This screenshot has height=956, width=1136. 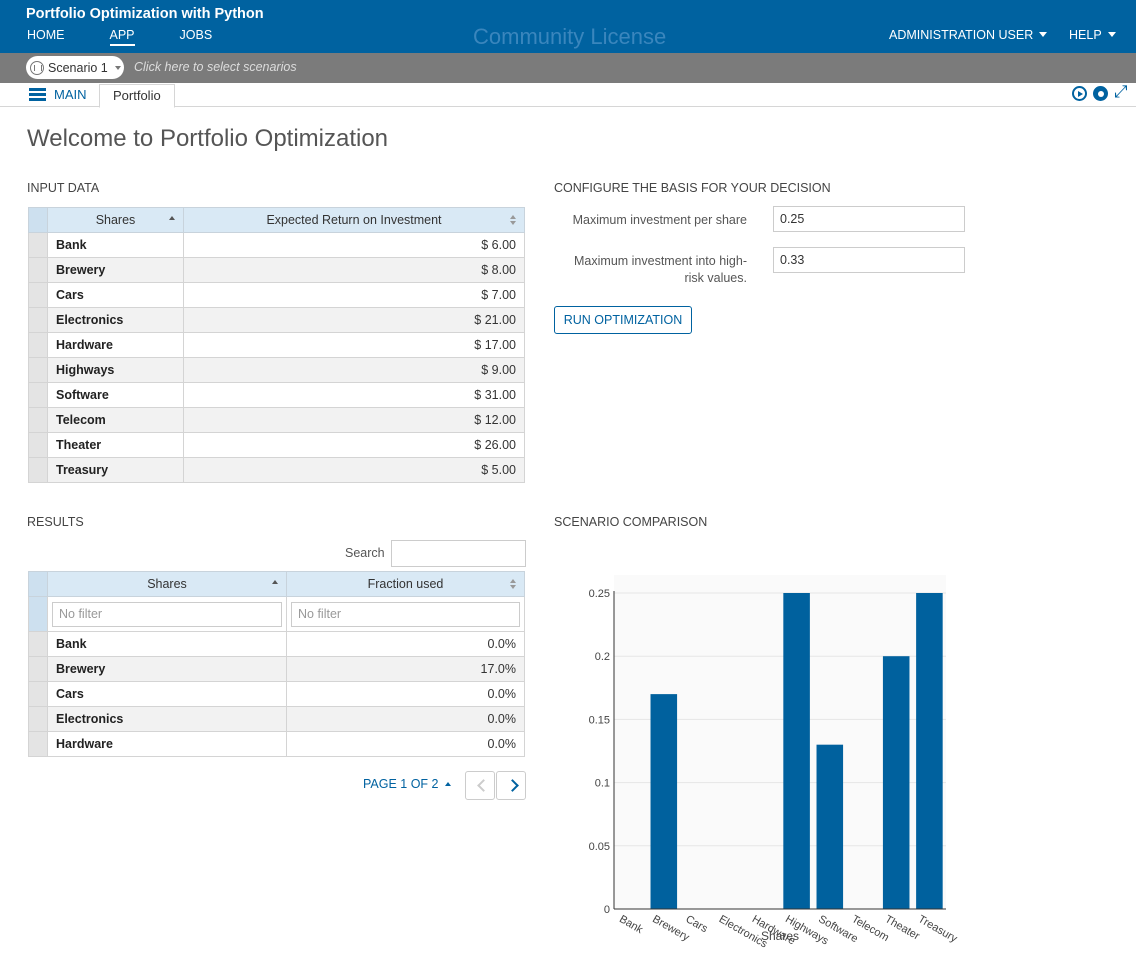 I want to click on scenario-selector: Scenario 1, so click(x=75, y=67).